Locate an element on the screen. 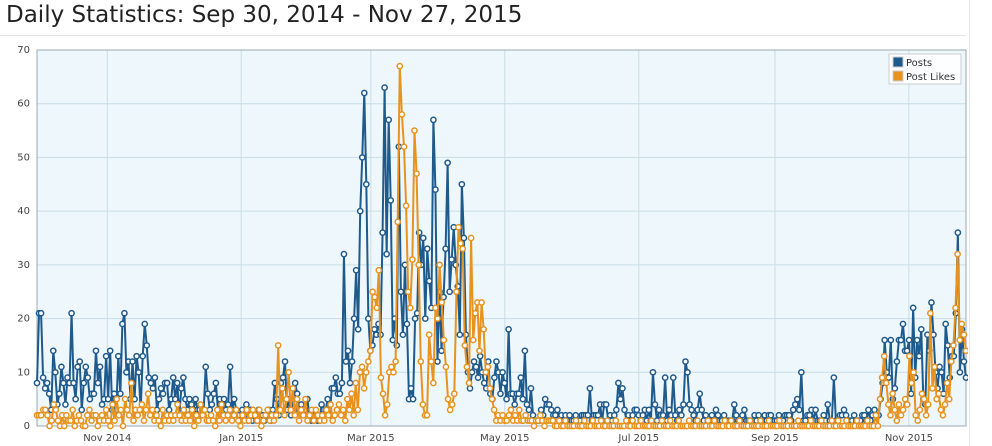  title-divider is located at coordinates (483, 35).